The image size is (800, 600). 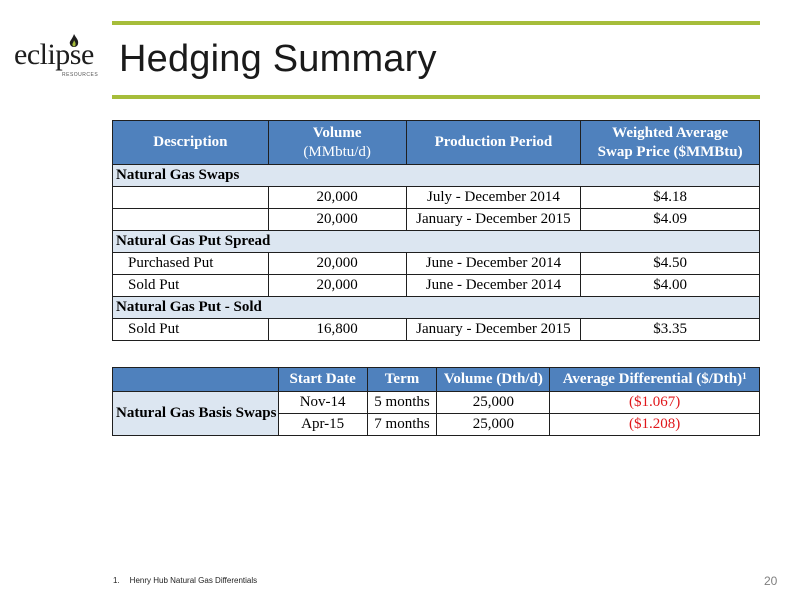 What do you see at coordinates (402, 424) in the screenshot?
I see `cell-term: 7 months` at bounding box center [402, 424].